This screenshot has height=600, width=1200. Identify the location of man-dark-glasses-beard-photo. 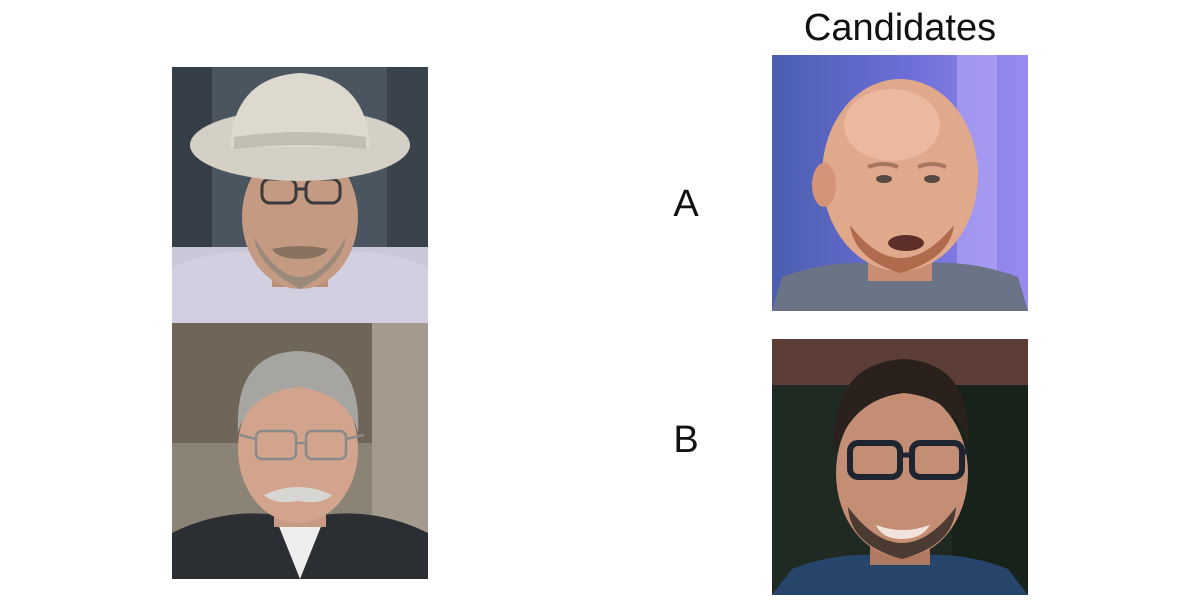
(900, 467).